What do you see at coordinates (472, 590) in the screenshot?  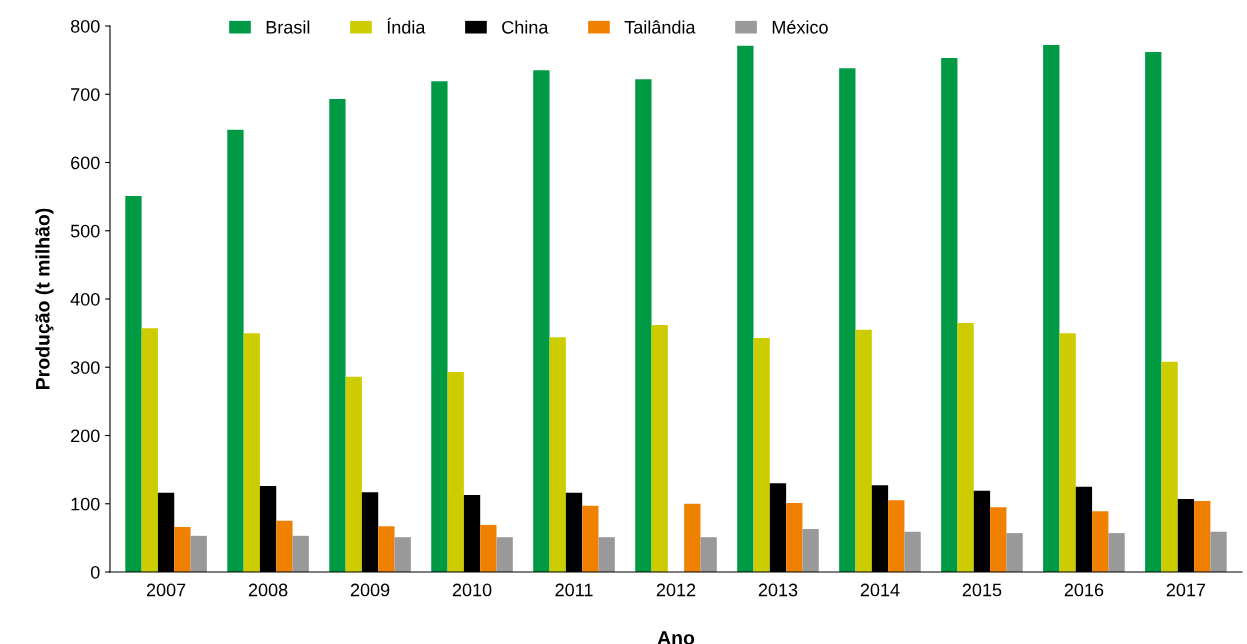 I see `x-tick-label: 2010` at bounding box center [472, 590].